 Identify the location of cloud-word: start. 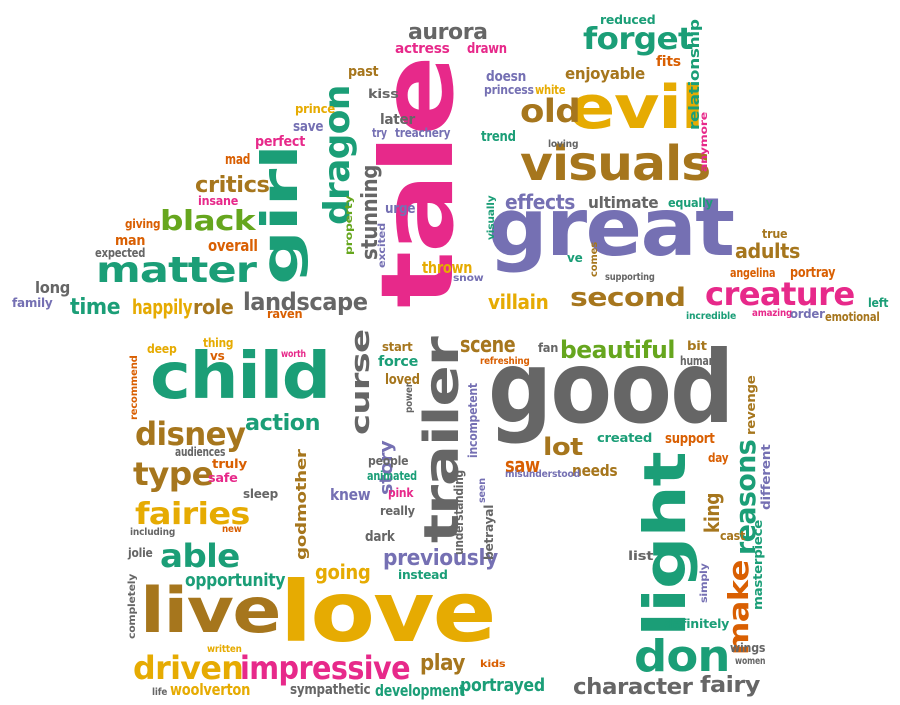
(397, 347).